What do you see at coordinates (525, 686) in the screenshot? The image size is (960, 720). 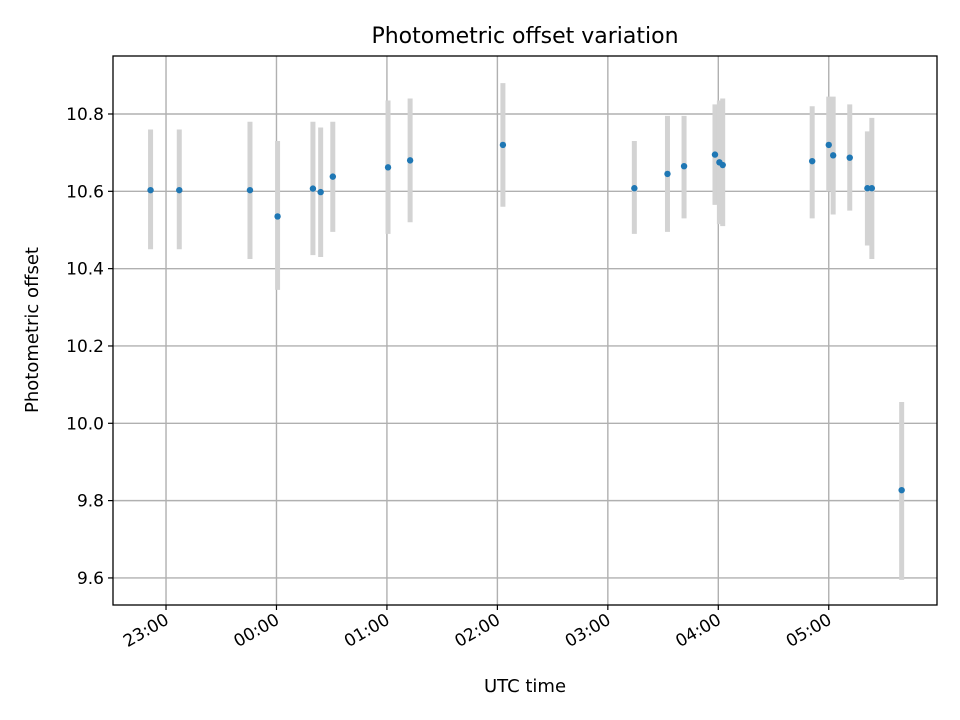 I see `x-axis-label: UTC time` at bounding box center [525, 686].